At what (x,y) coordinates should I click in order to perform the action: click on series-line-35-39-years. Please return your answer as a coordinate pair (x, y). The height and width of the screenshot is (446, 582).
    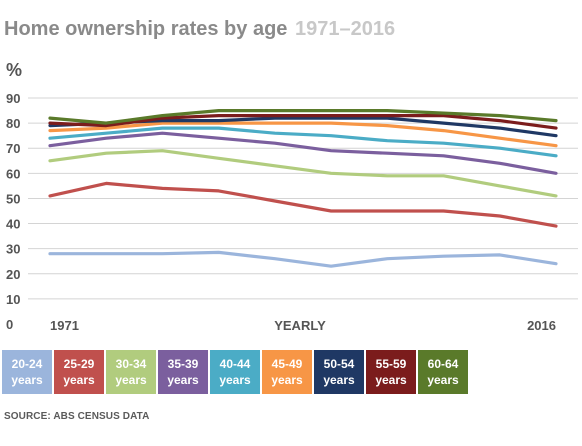
    Looking at the image, I should click on (303, 153).